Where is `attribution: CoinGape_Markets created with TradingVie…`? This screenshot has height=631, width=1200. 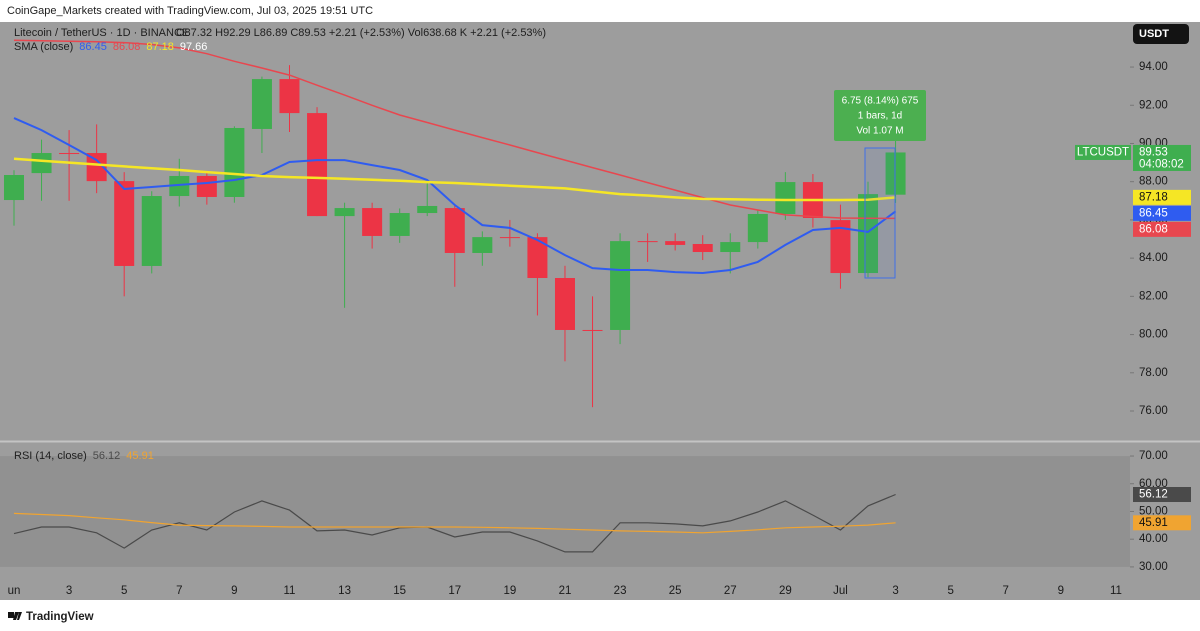 attribution: CoinGape_Markets created with TradingVie… is located at coordinates (190, 11).